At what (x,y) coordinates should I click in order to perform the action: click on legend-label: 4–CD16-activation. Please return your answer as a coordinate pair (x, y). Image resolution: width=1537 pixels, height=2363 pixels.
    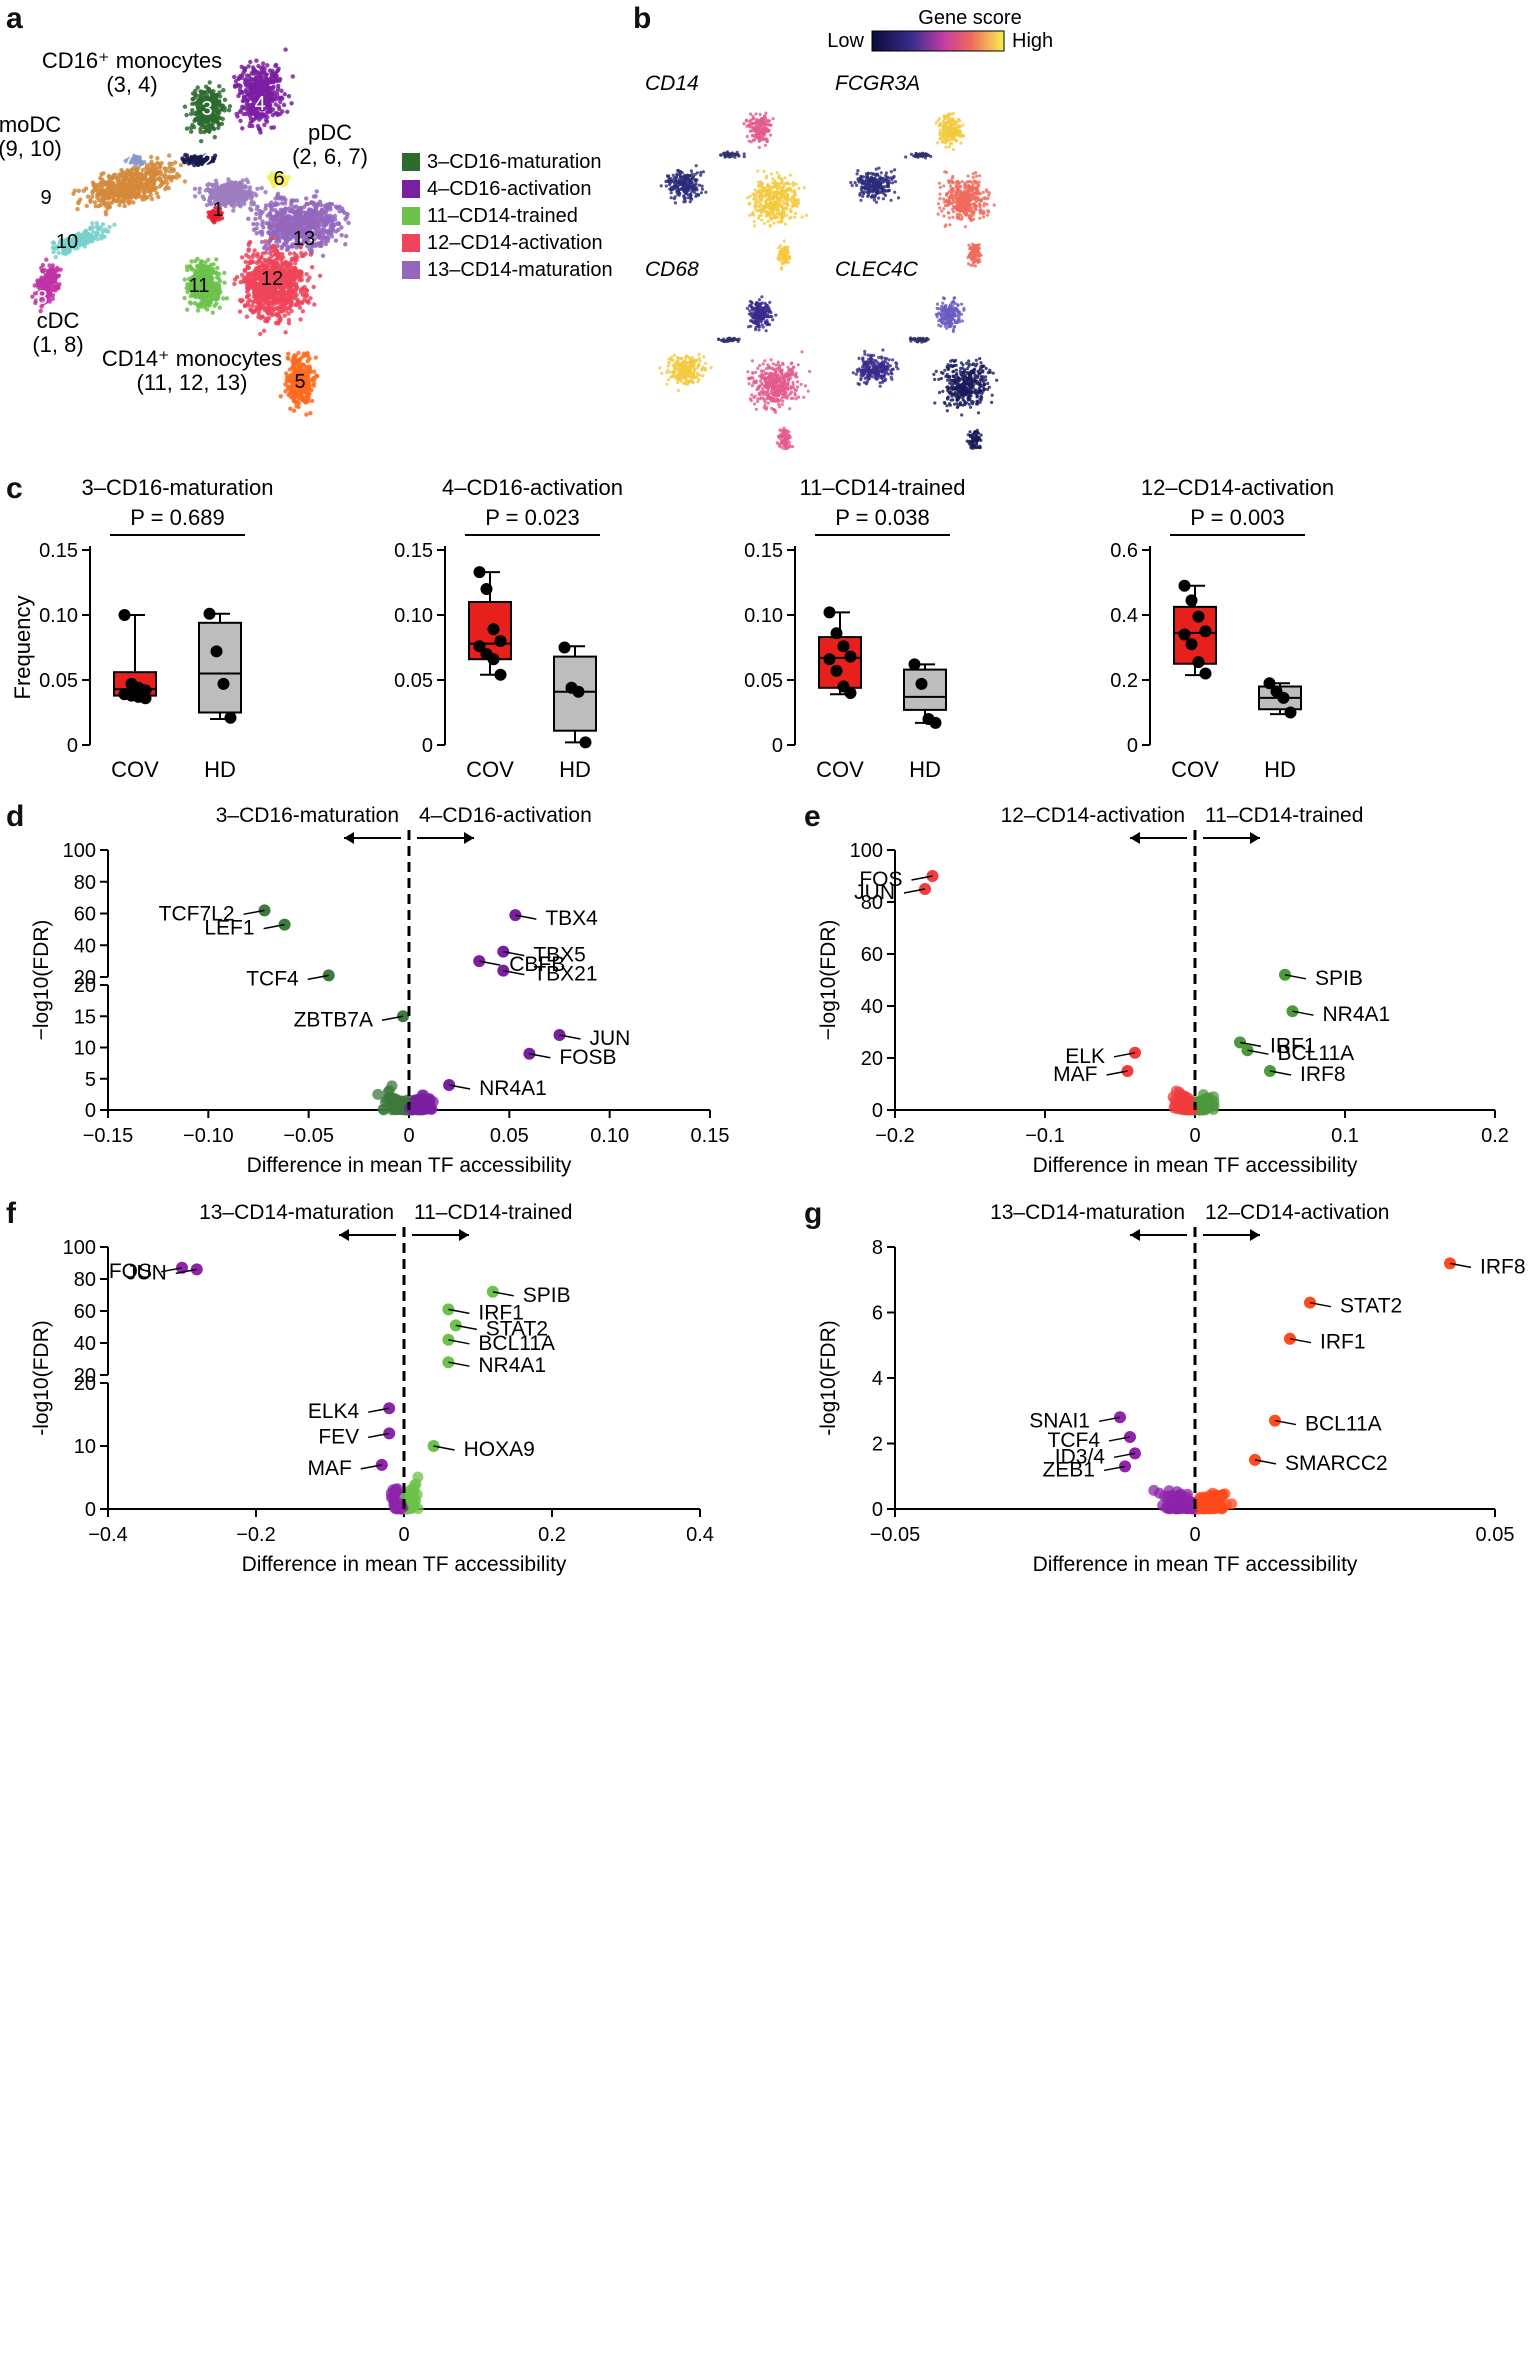
    Looking at the image, I should click on (509, 189).